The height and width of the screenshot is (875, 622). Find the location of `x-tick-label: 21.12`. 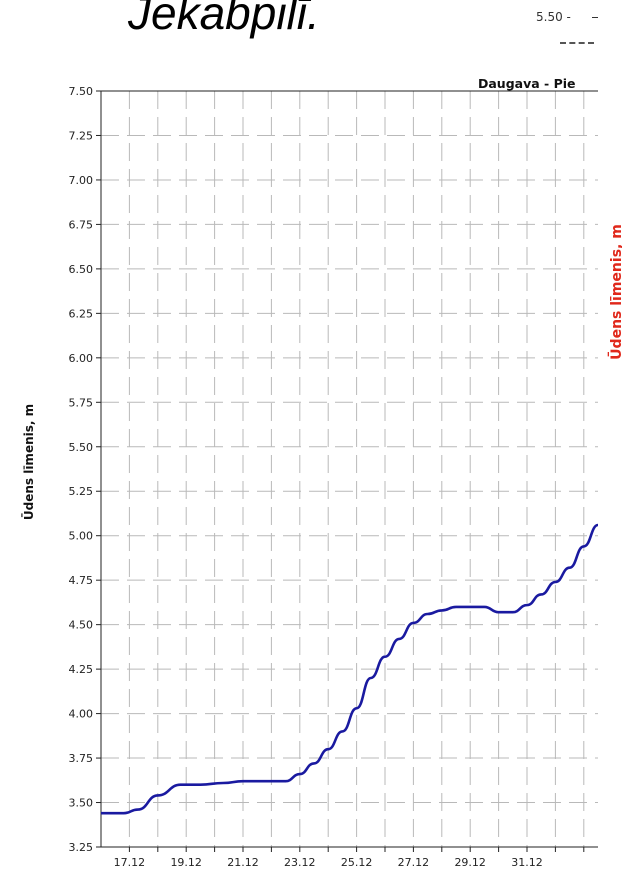

x-tick-label: 21.12 is located at coordinates (243, 862).